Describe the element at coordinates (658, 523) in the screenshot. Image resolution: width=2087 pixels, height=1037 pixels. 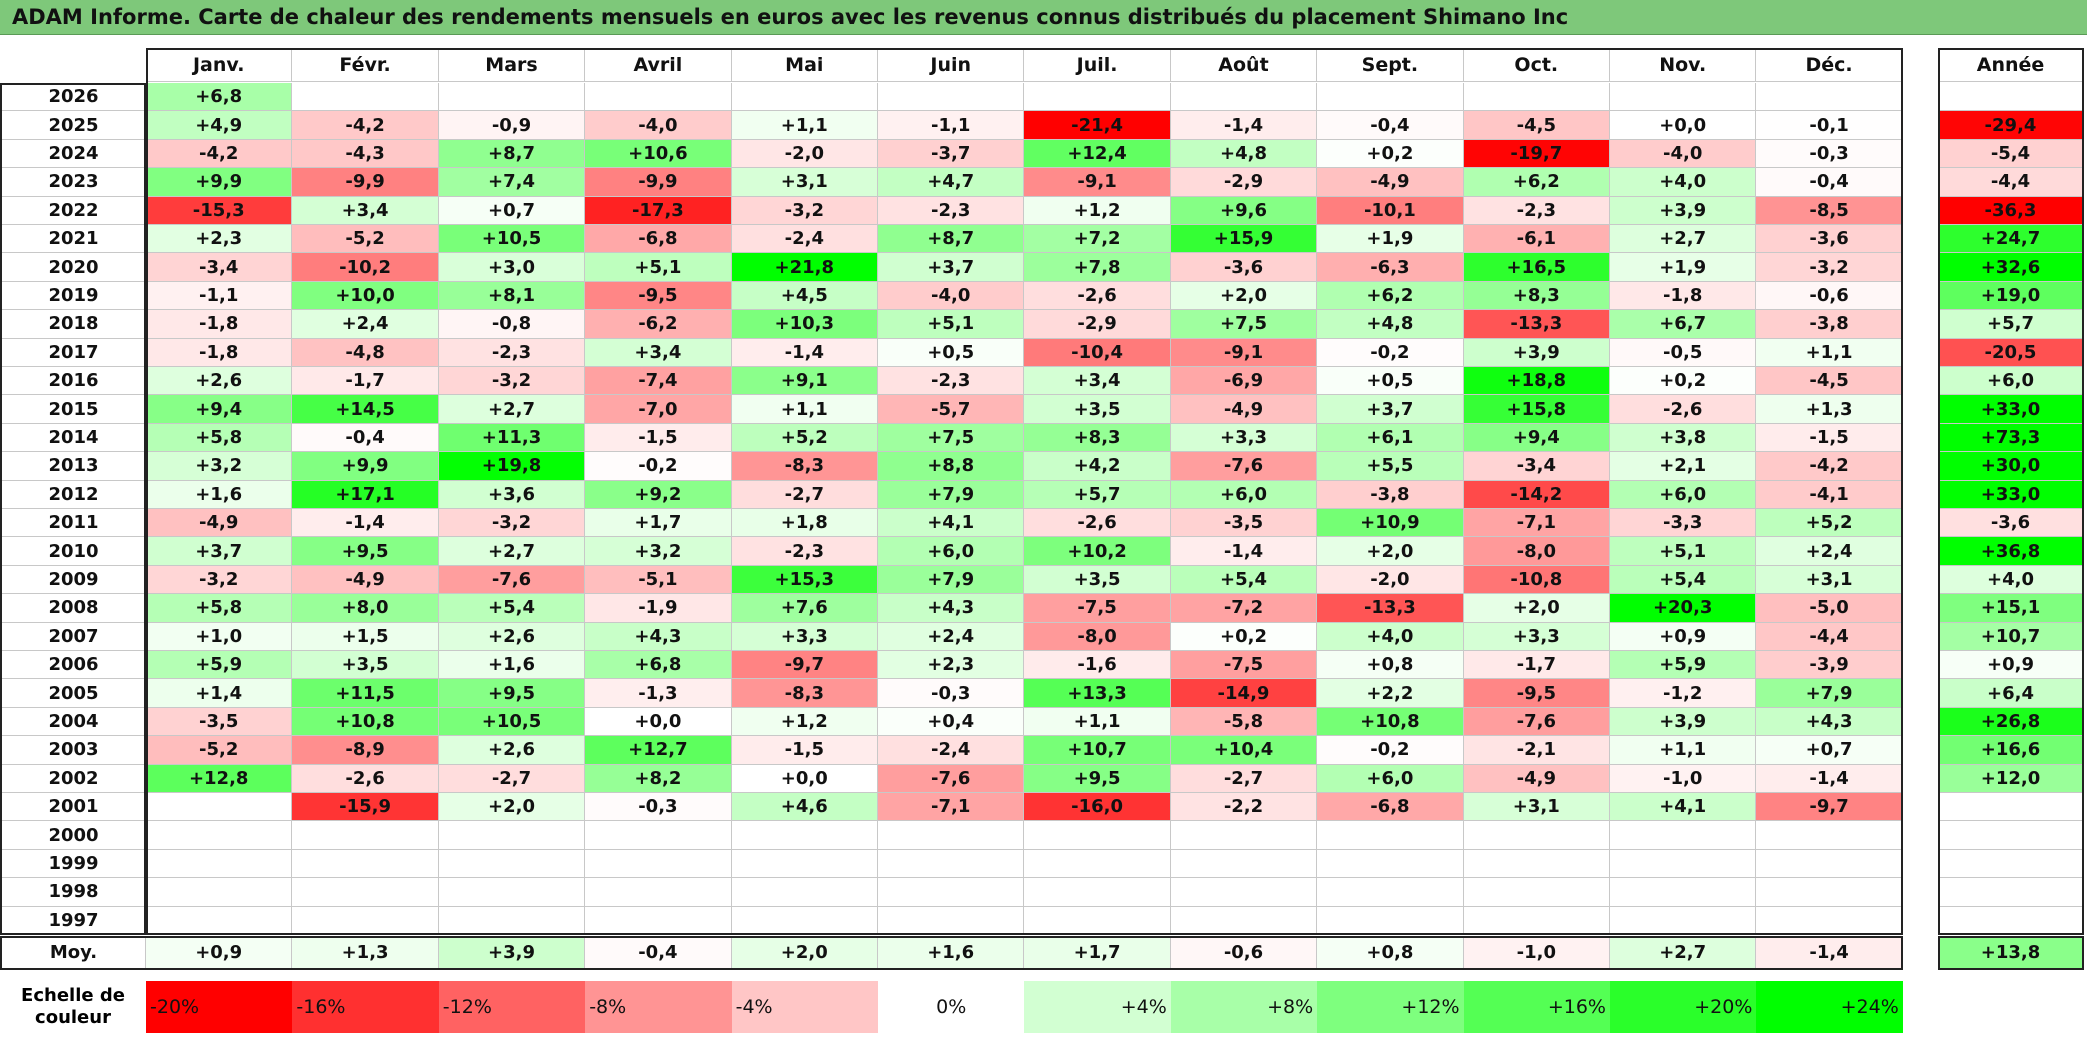
I see `heatmap-cell: +1,7` at that location.